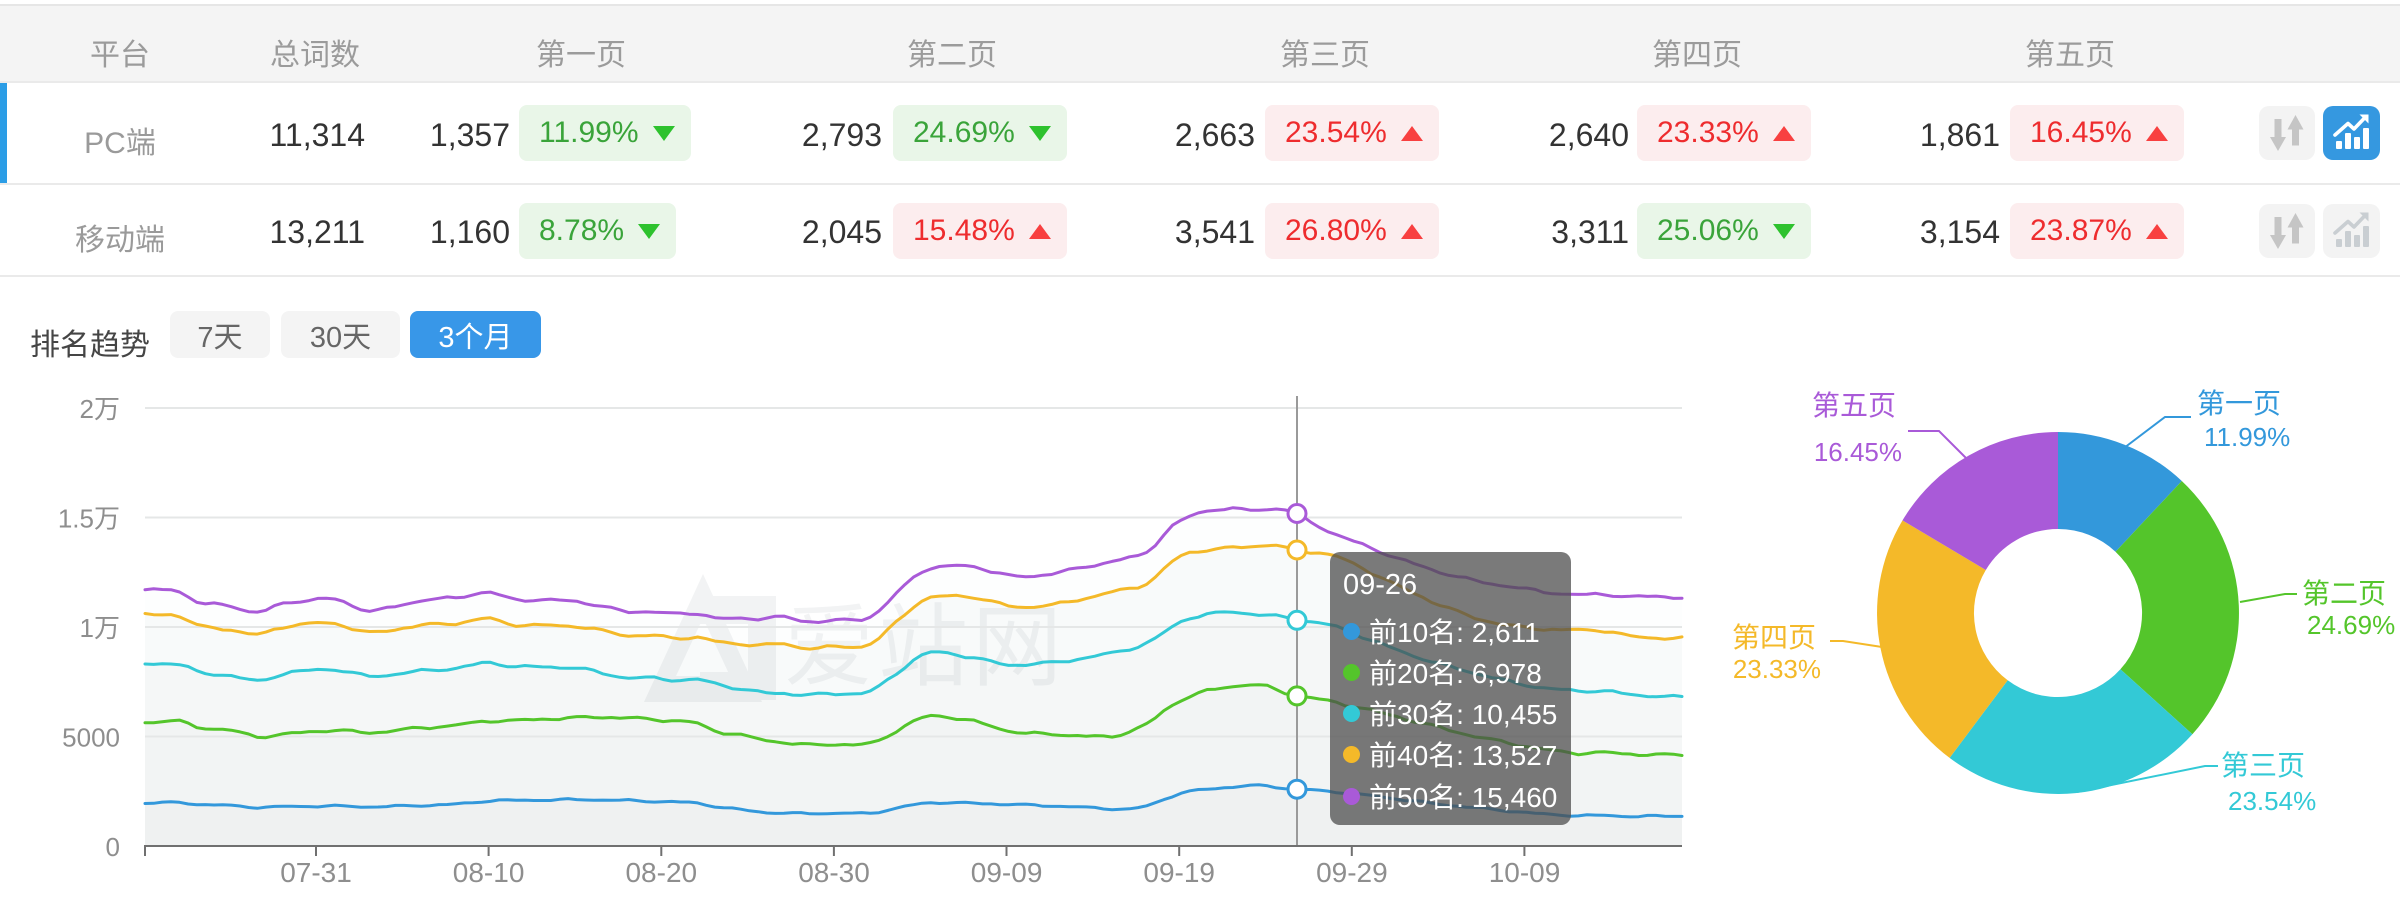 The image size is (2400, 924). I want to click on svg-text: 0, so click(113, 847).